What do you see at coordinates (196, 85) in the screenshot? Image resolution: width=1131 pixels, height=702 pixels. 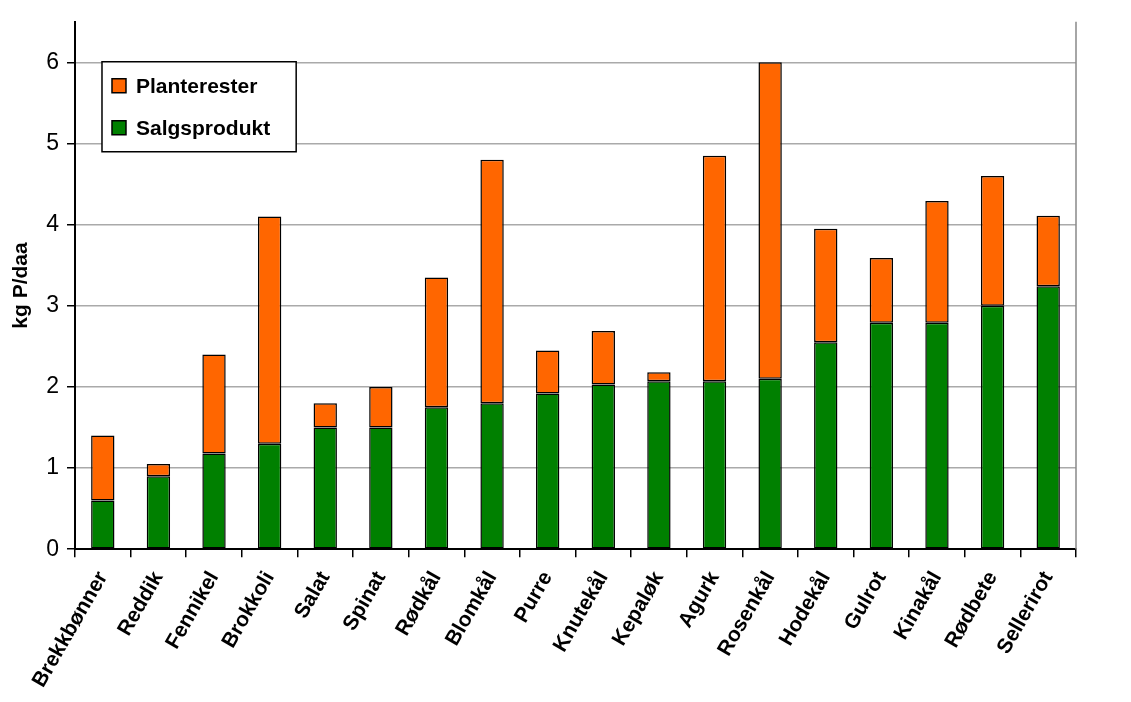 I see `legend-label: Planterester` at bounding box center [196, 85].